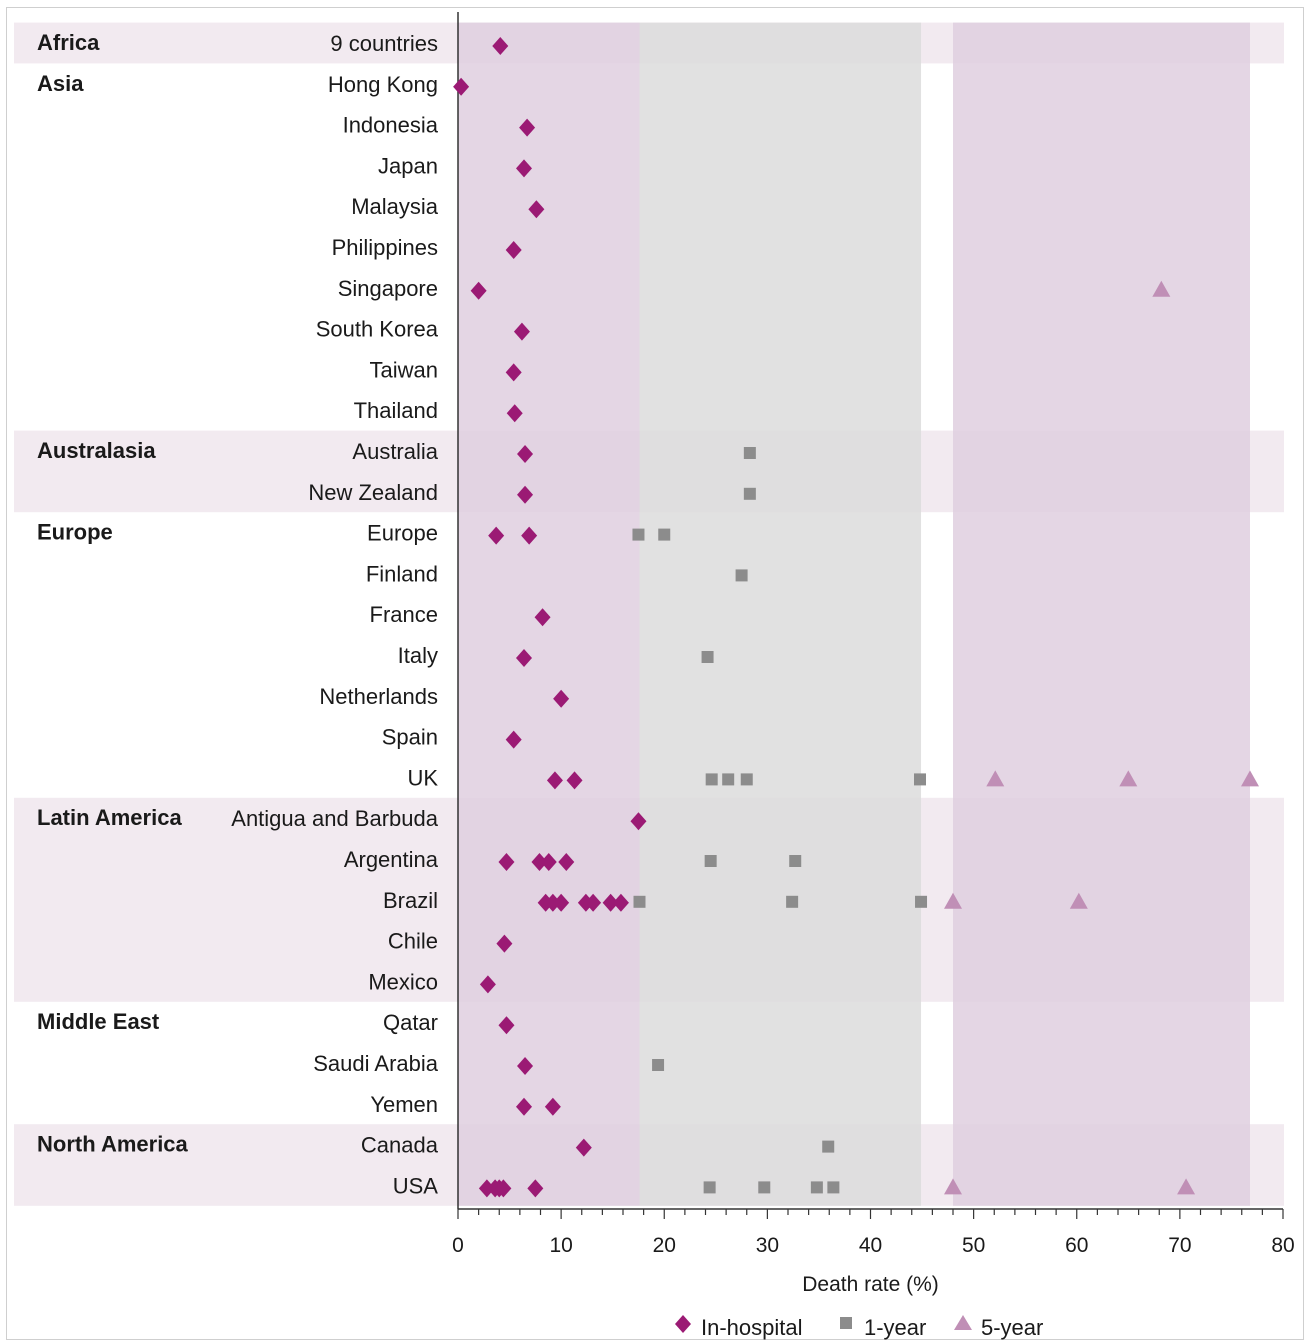  What do you see at coordinates (683, 1324) in the screenshot?
I see `legend-diamond-icon` at bounding box center [683, 1324].